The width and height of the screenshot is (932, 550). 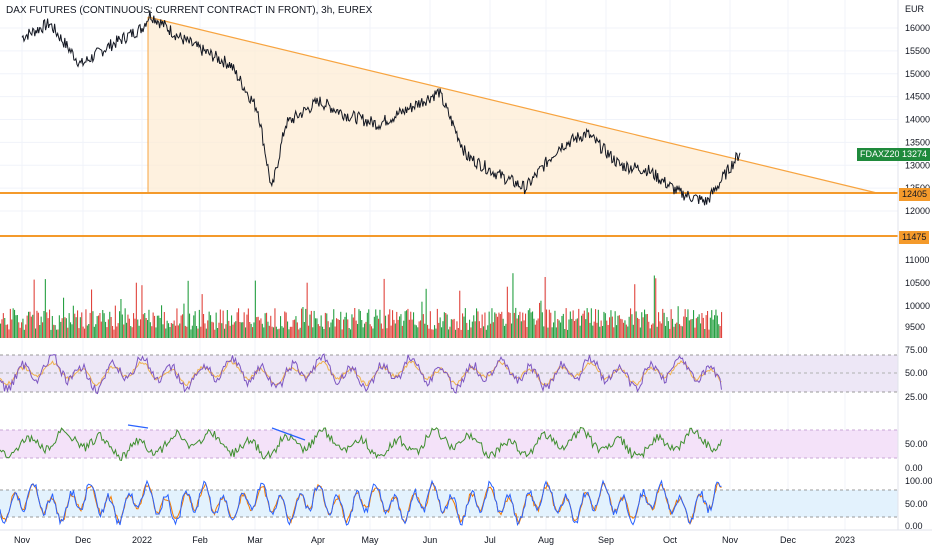 I want to click on lower-level-tag: 11475, so click(x=914, y=237).